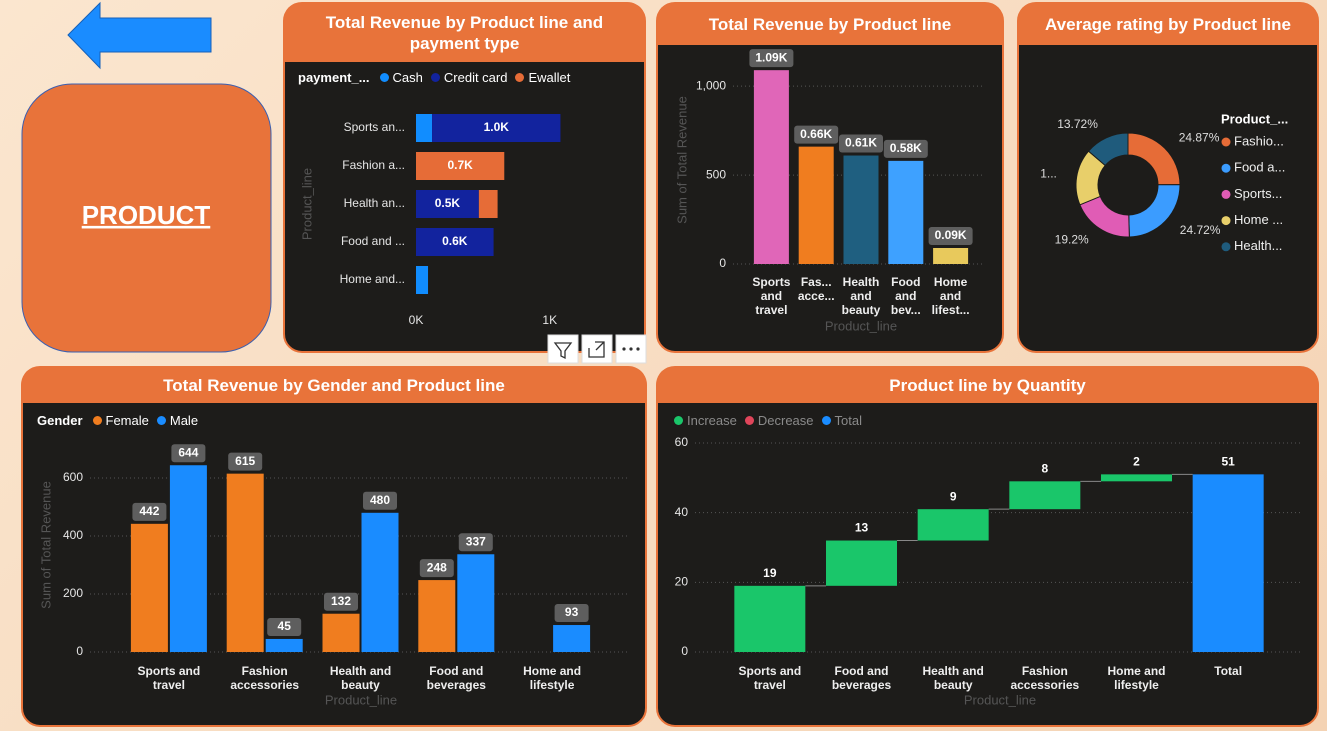 Image resolution: width=1327 pixels, height=731 pixels. I want to click on visual-header-button, so click(563, 349).